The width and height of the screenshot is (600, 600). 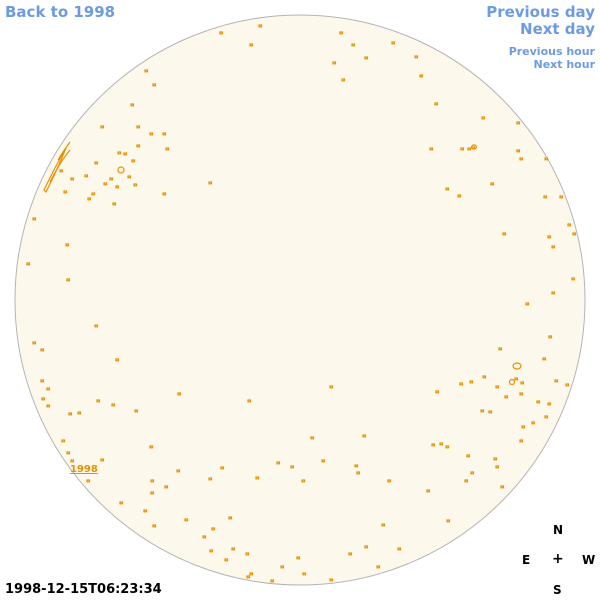 What do you see at coordinates (564, 64) in the screenshot?
I see `next-hour-link: Next hour` at bounding box center [564, 64].